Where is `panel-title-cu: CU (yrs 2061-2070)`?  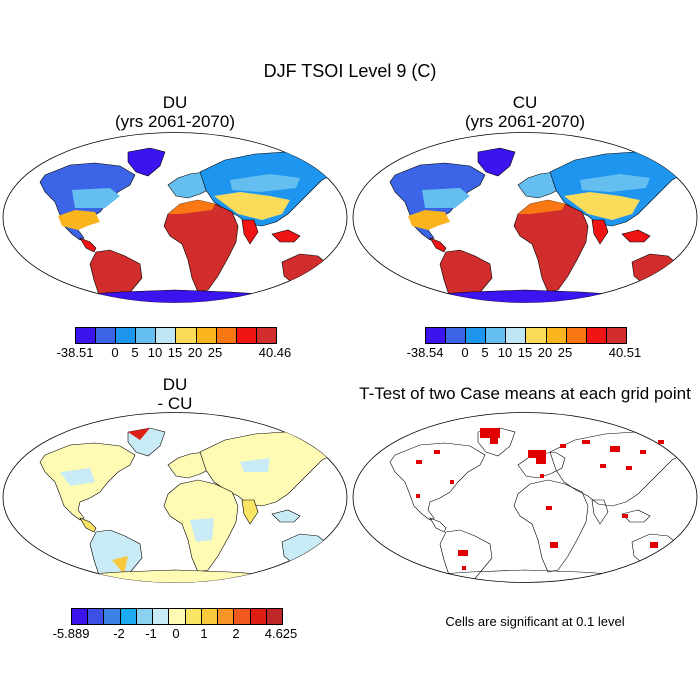
panel-title-cu: CU (yrs 2061-2070) is located at coordinates (525, 112).